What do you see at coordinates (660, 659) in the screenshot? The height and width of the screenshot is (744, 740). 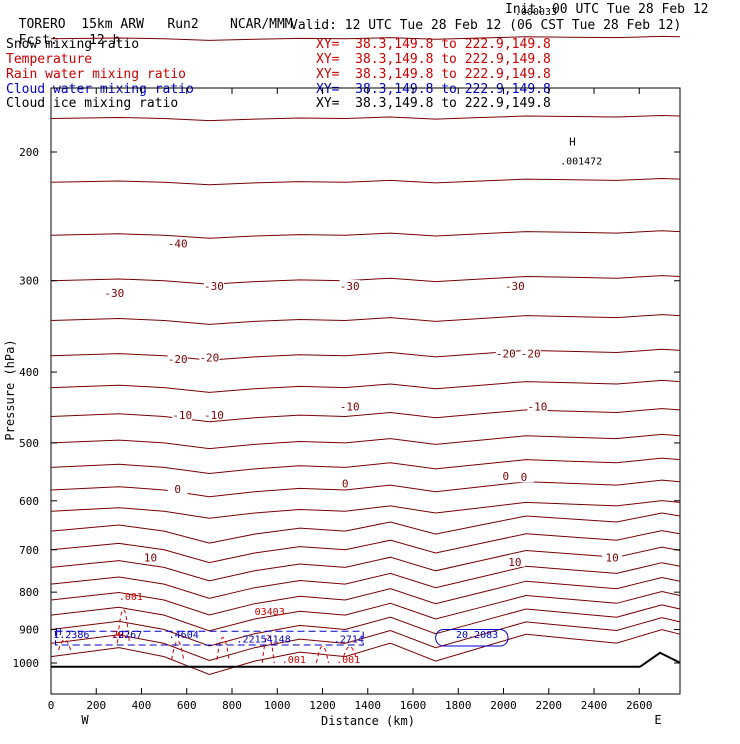 I see `terrain-bump` at bounding box center [660, 659].